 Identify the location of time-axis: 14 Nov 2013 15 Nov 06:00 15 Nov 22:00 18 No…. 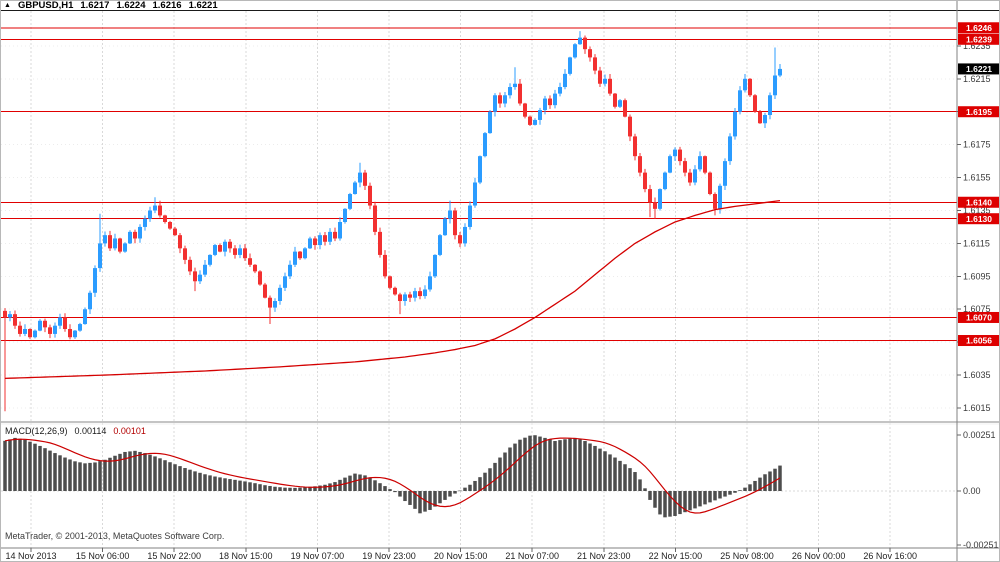
(461, 554).